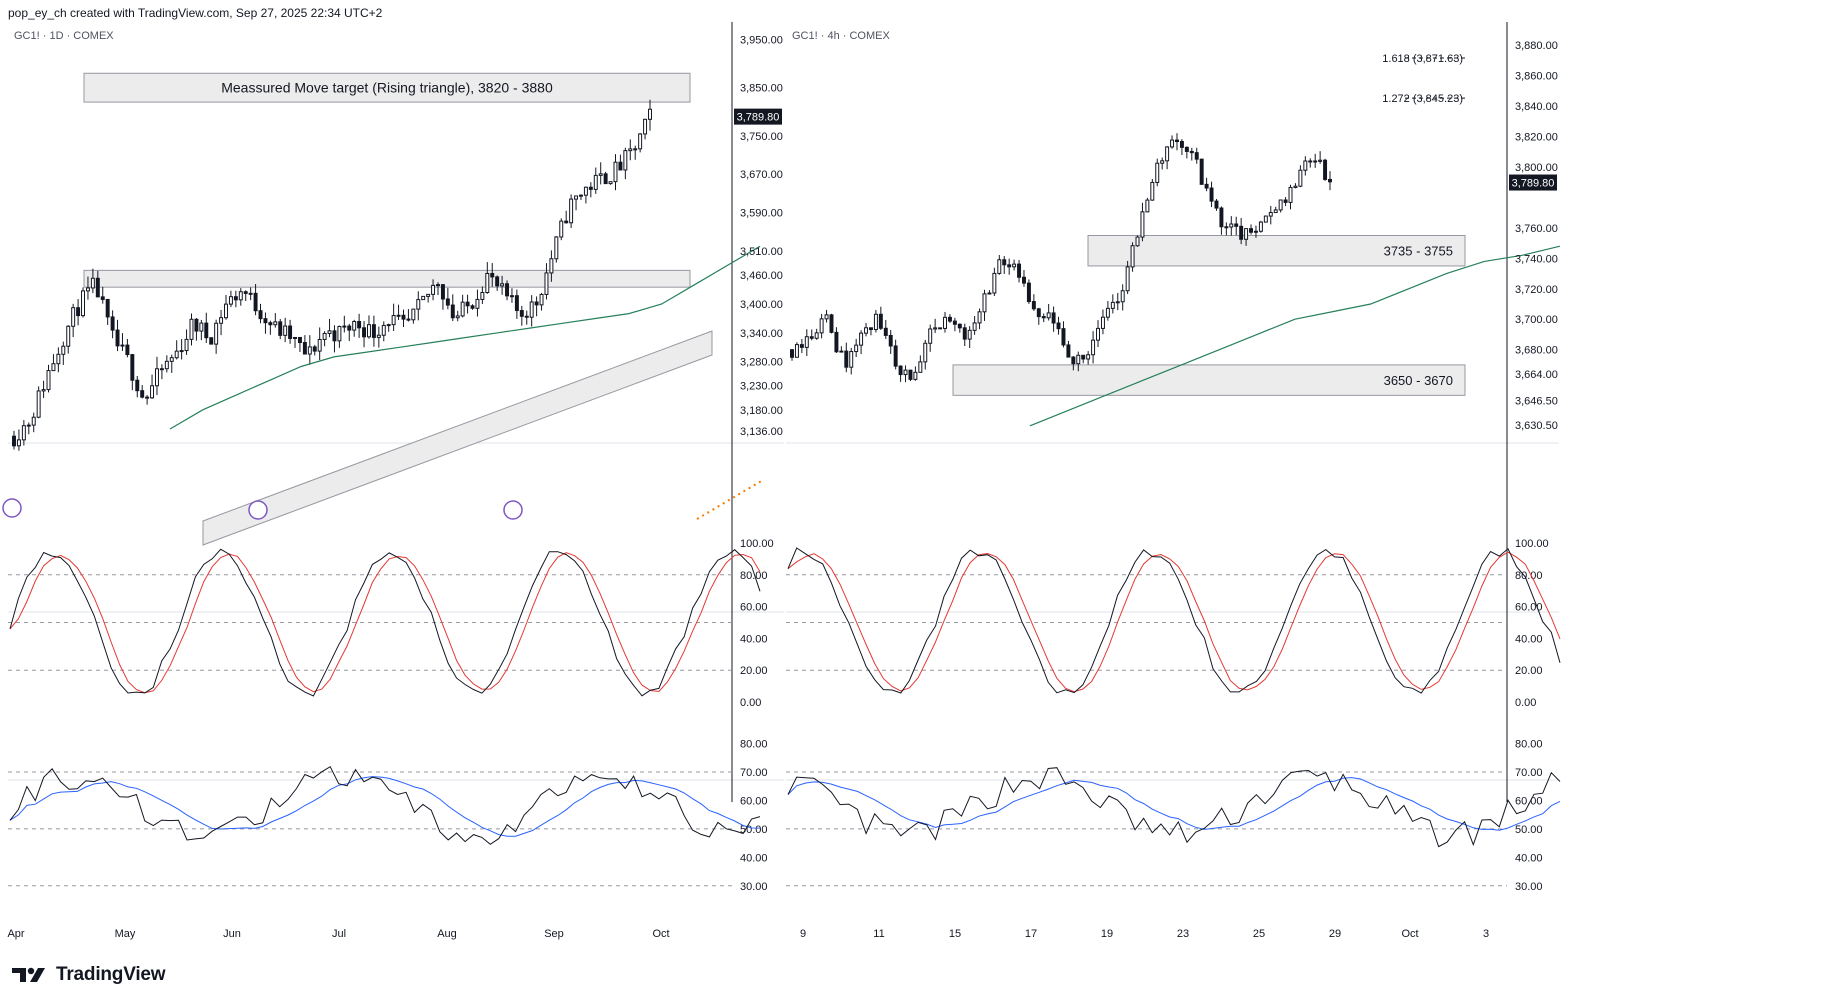  Describe the element at coordinates (750, 703) in the screenshot. I see `stochastic-tick-label: 0.00` at that location.